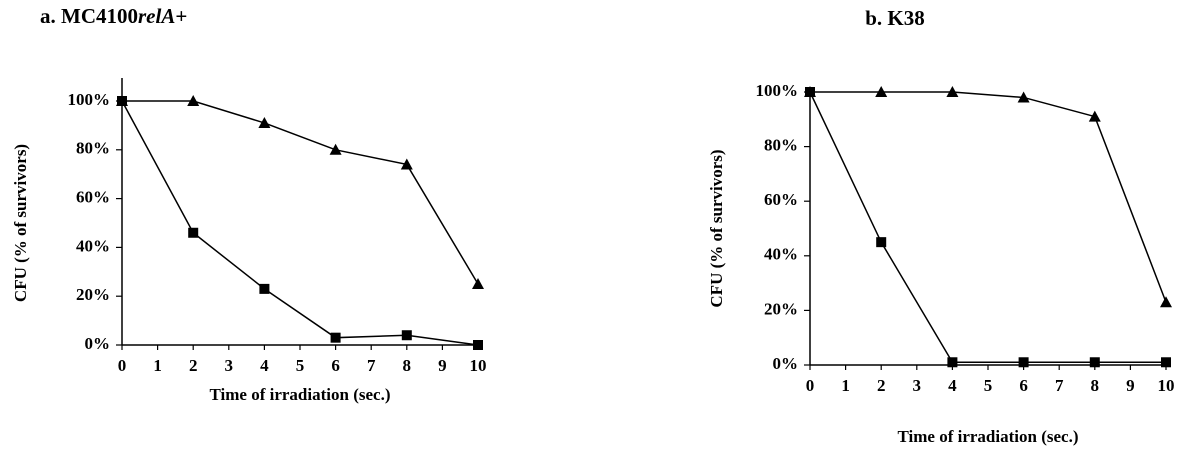  What do you see at coordinates (156, 16) in the screenshot?
I see `title-part: relA` at bounding box center [156, 16].